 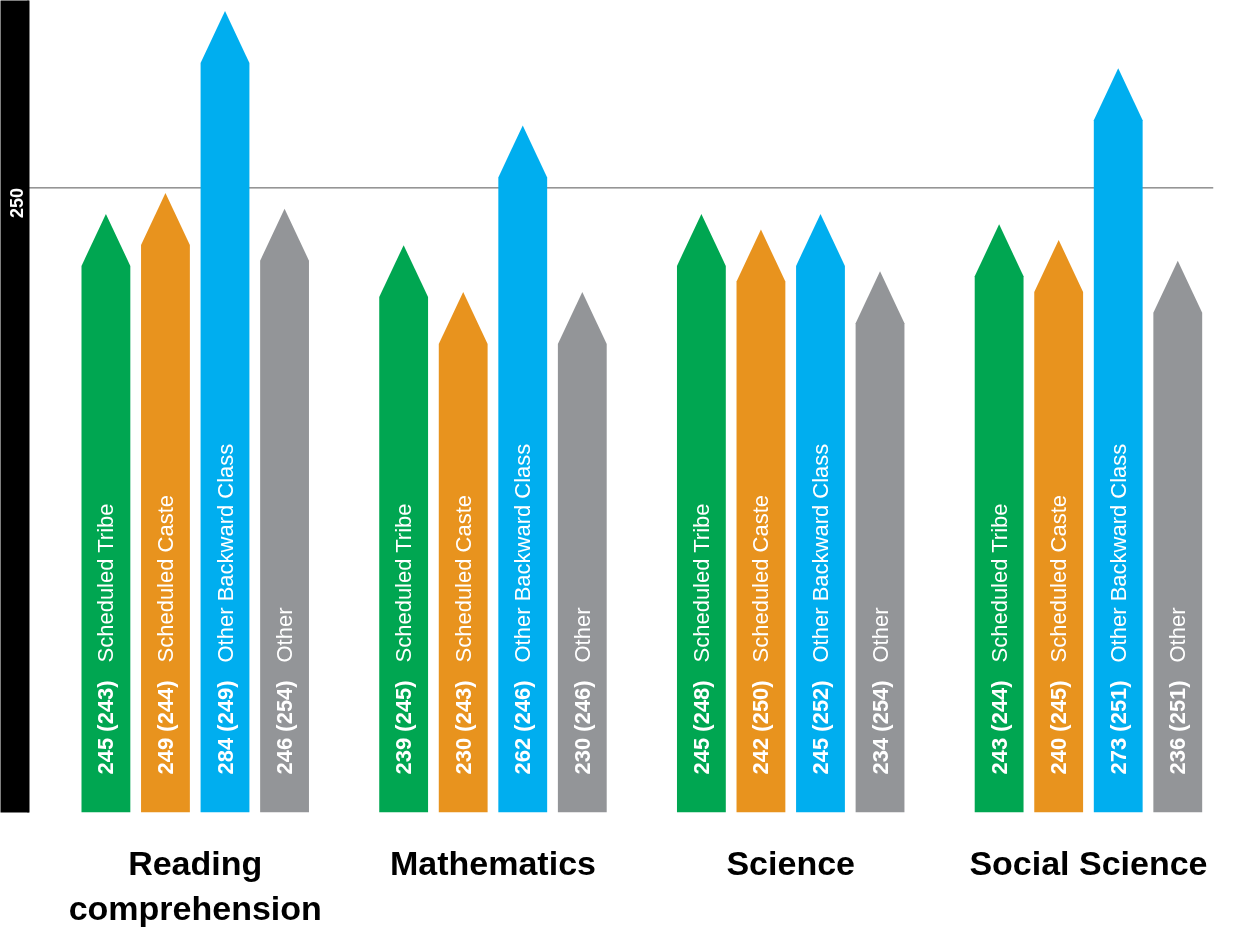 I want to click on data-label: 262 (246), so click(x=523, y=727).